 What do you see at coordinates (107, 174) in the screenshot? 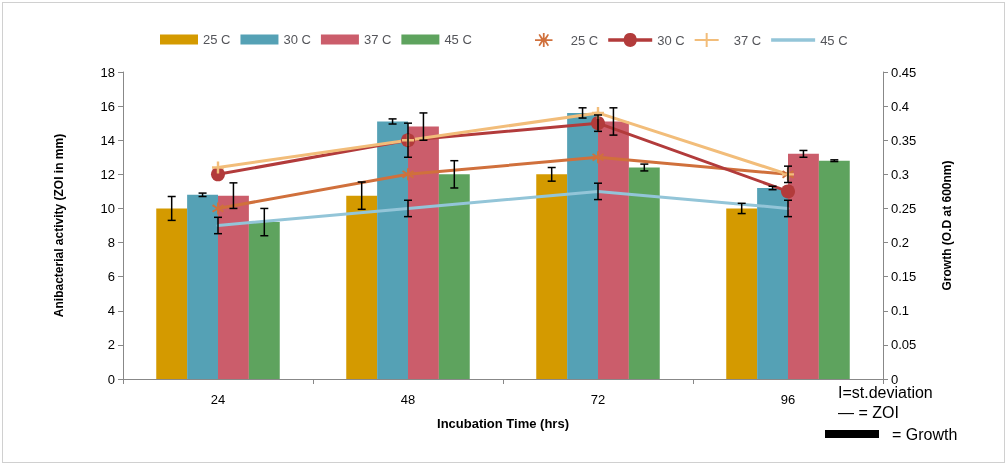
I see `y-tick-label: 12` at bounding box center [107, 174].